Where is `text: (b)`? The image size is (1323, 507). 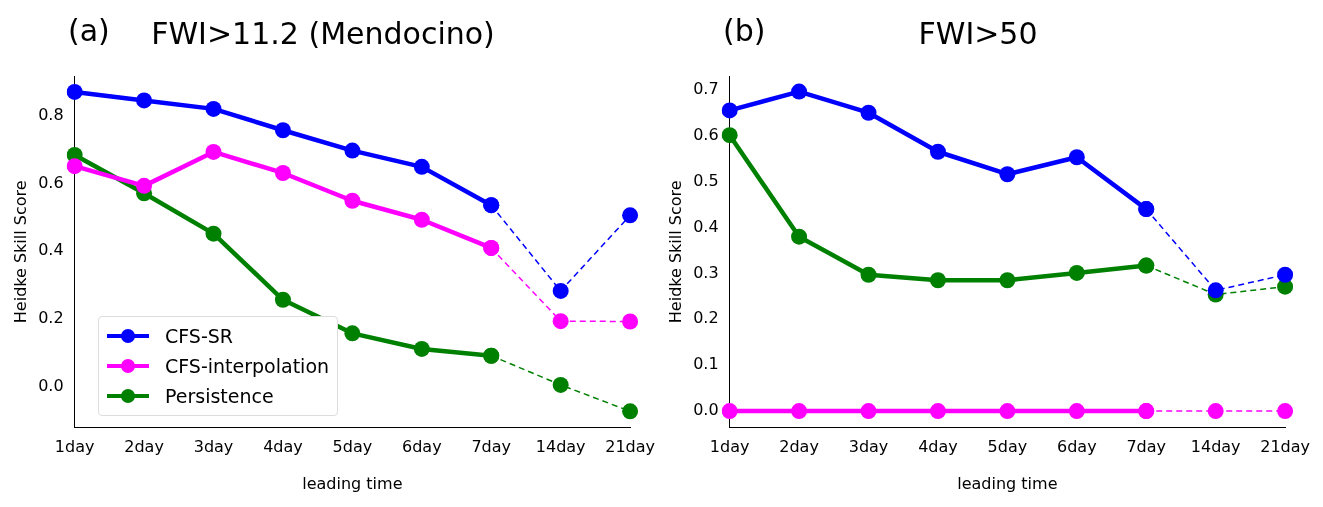 text: (b) is located at coordinates (744, 30).